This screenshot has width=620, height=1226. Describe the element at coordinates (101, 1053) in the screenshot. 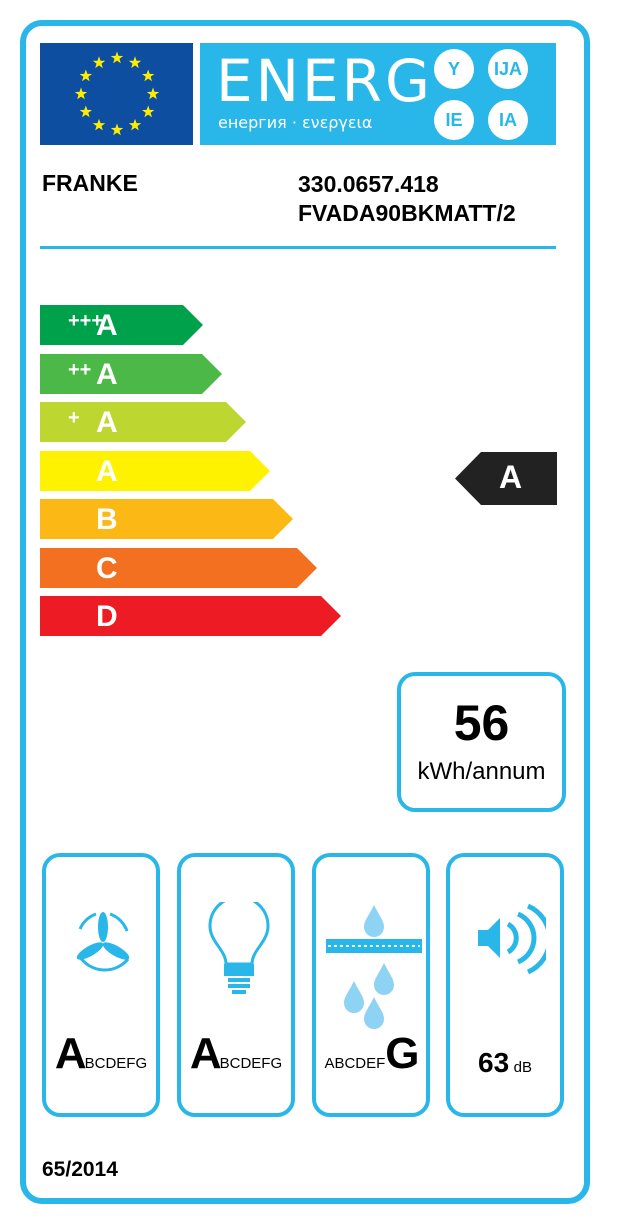

I see `fluid-dynamic-class: ABCDEFG` at that location.